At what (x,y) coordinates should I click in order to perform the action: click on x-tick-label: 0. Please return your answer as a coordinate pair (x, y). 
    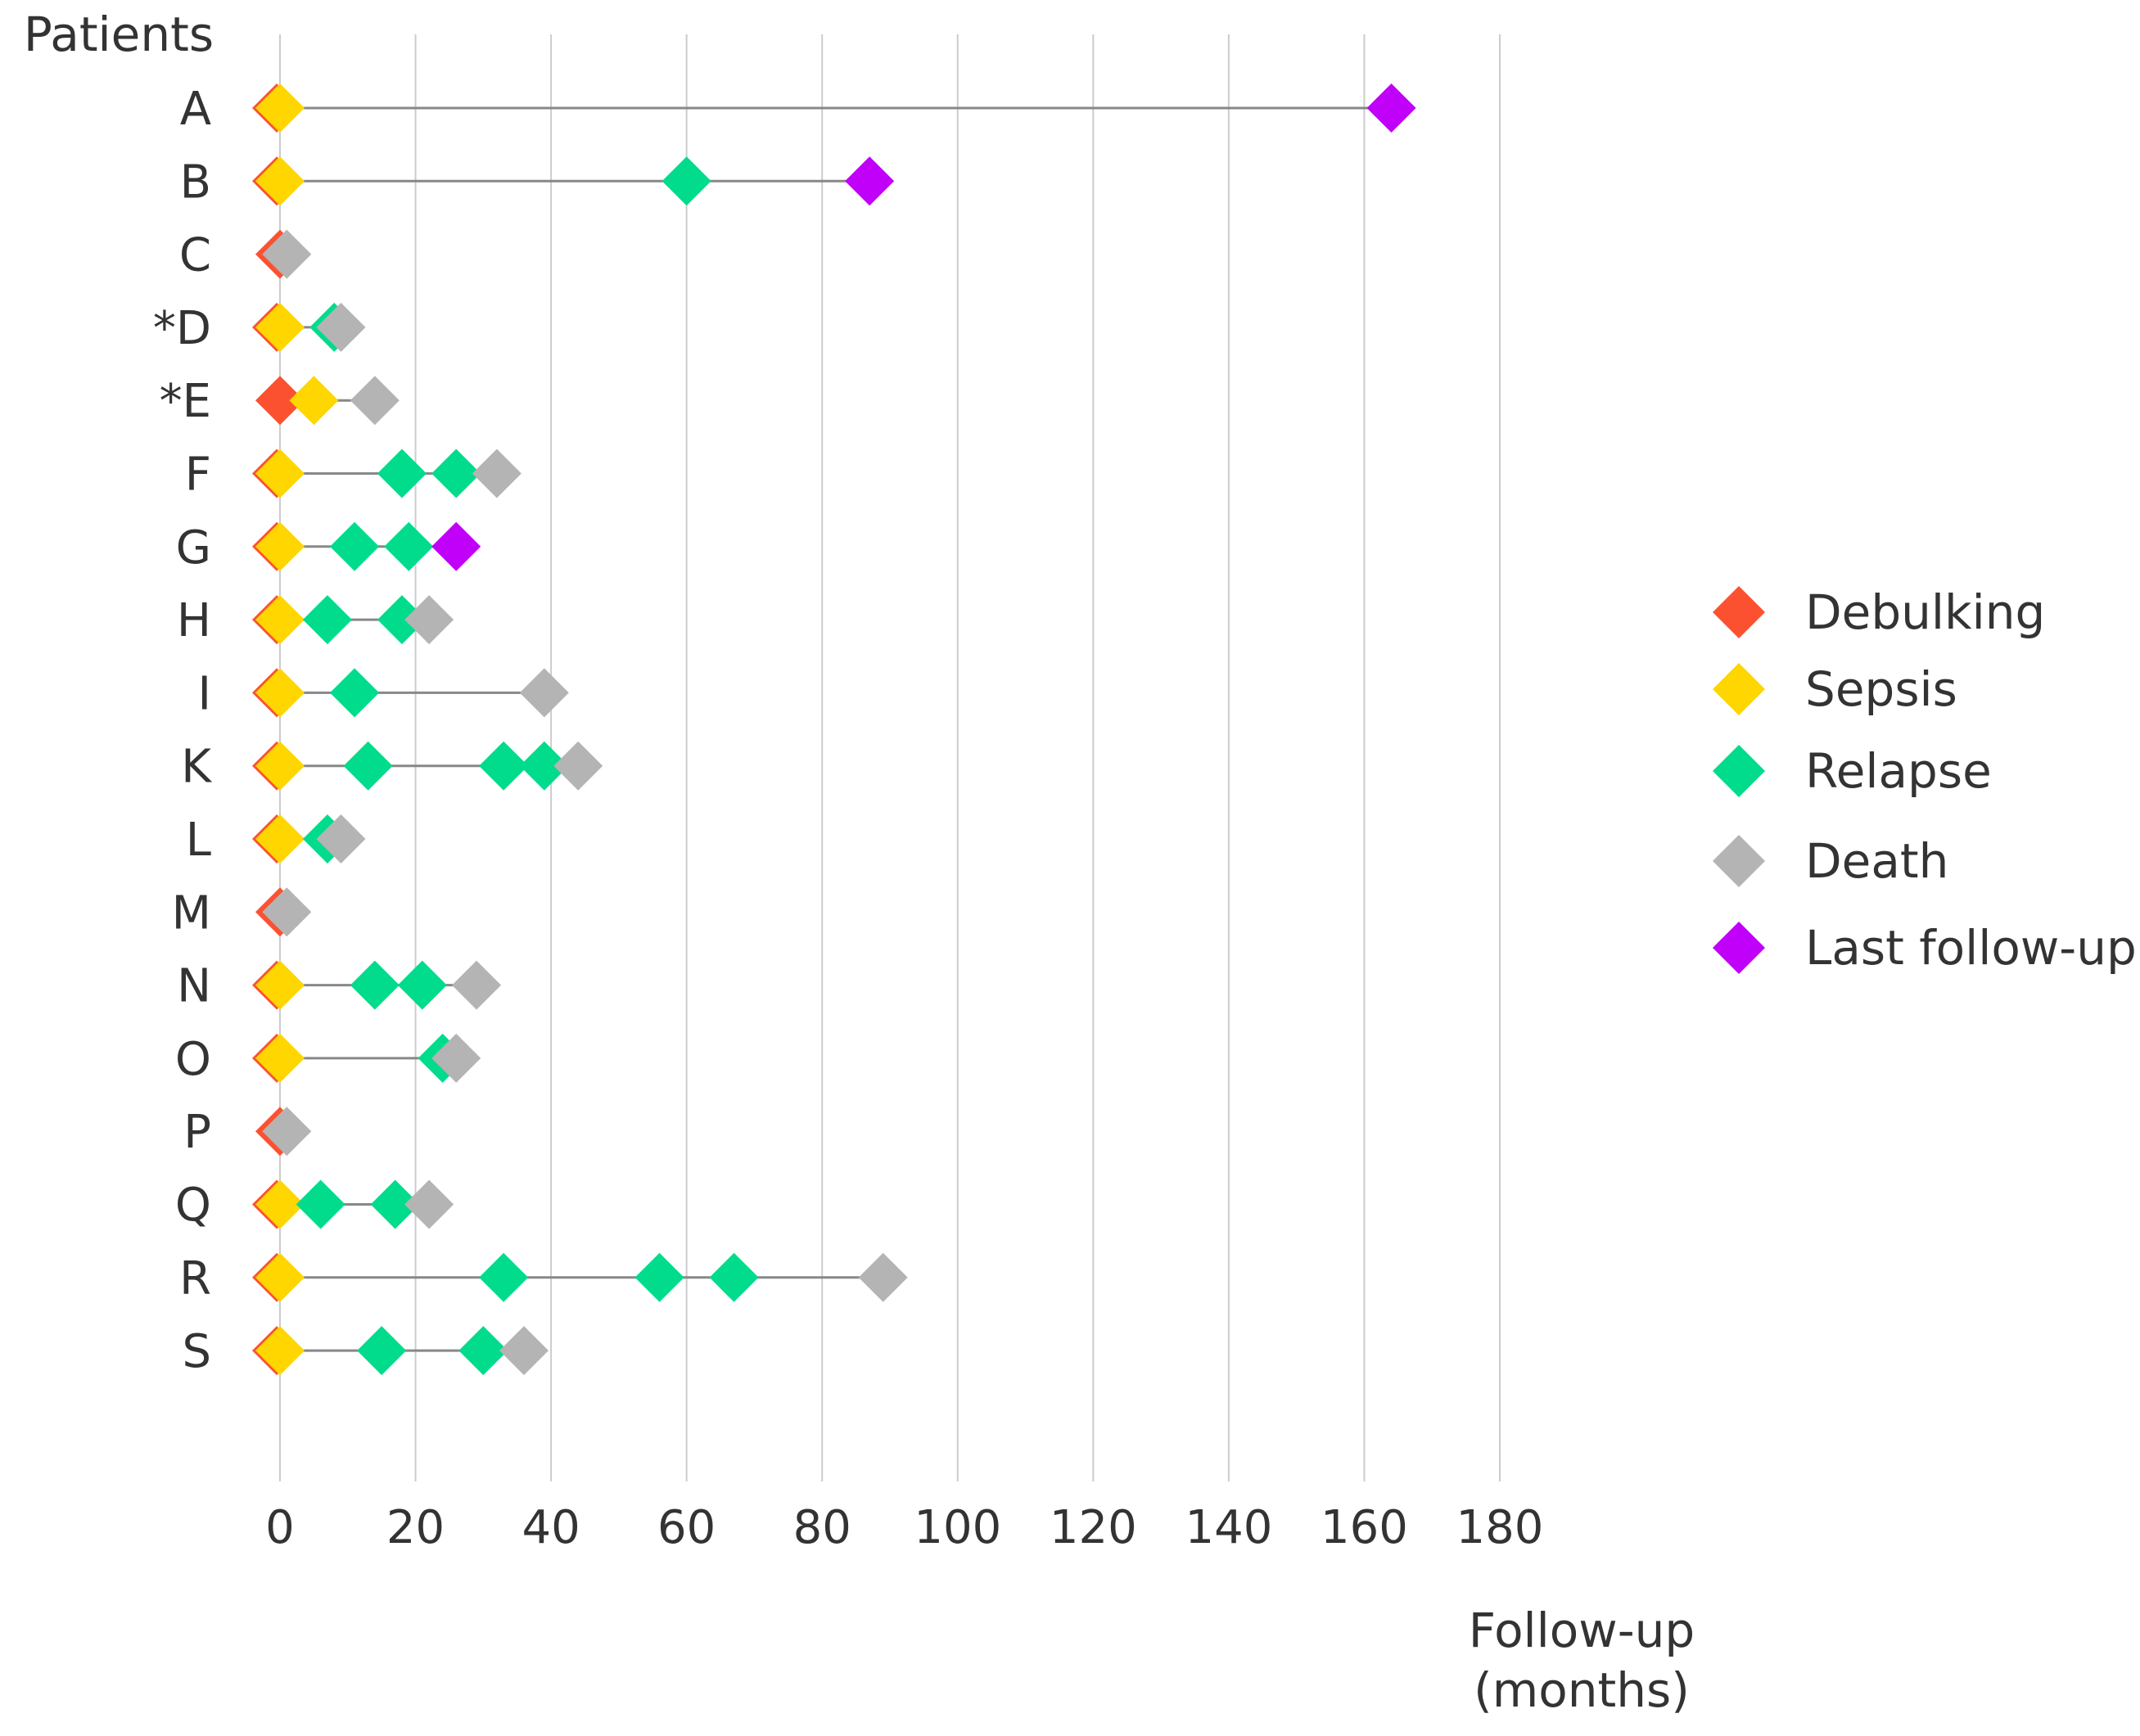
    Looking at the image, I should click on (280, 1527).